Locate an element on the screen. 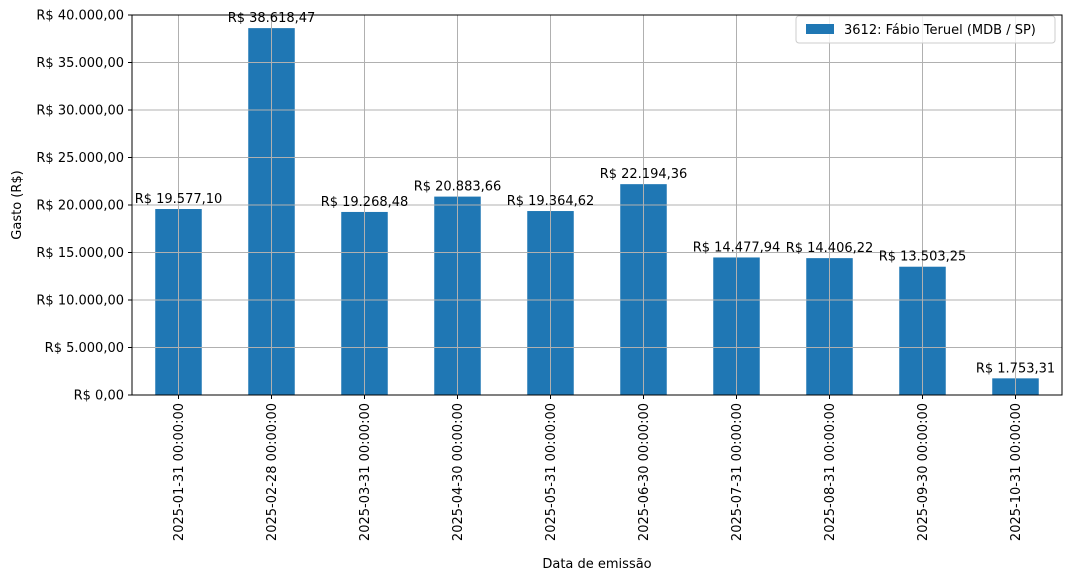 This screenshot has height=580, width=1072. x-tick-label: 2025-09-30 00:00:00 is located at coordinates (923, 472).